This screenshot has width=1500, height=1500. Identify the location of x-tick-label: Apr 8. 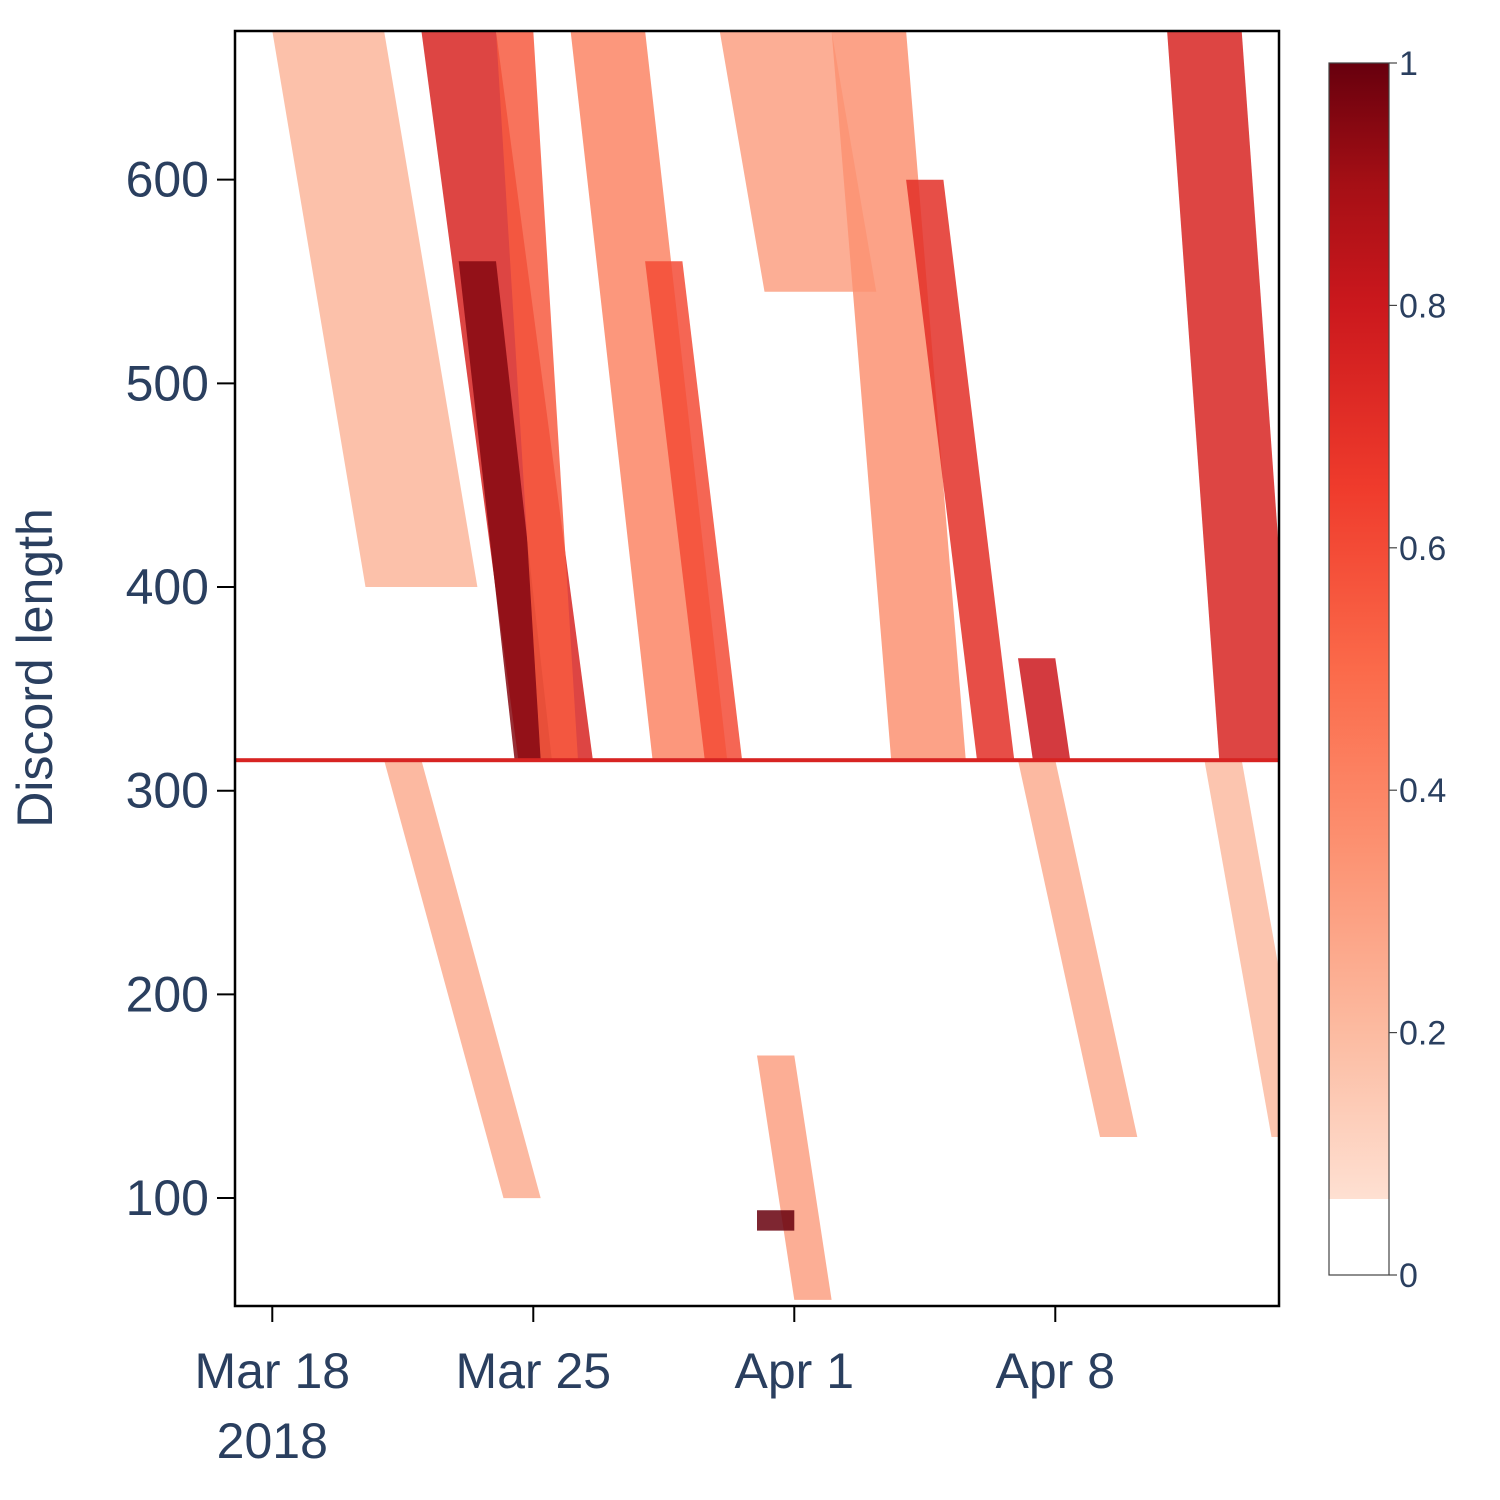
(1056, 1371).